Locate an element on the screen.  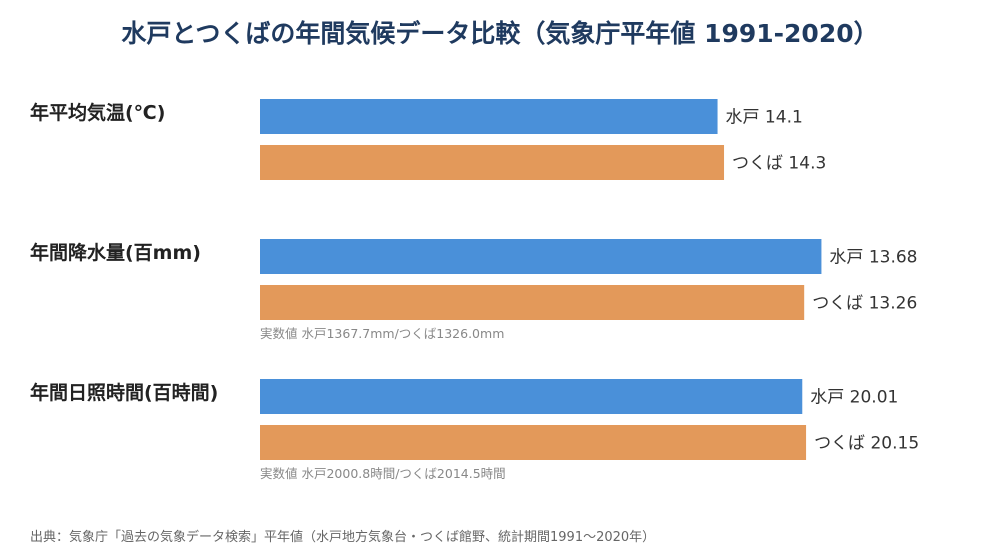
value-label: 水戸 20.01 is located at coordinates (854, 398).